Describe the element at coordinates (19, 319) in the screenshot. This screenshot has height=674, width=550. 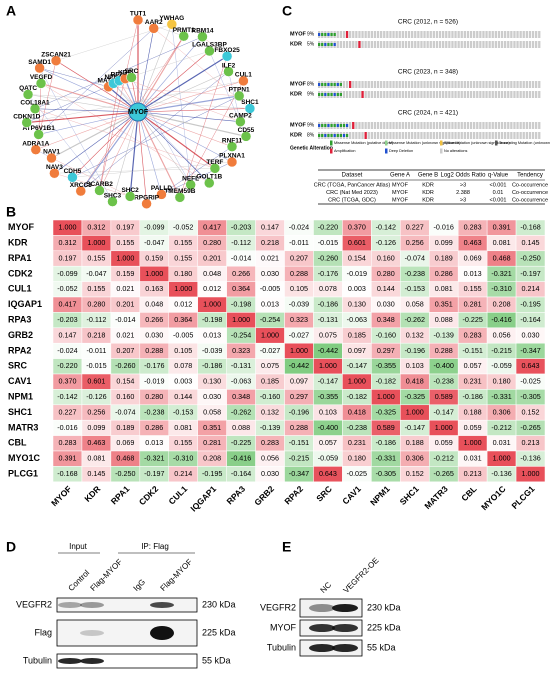
I see `row-label: RPA3` at that location.